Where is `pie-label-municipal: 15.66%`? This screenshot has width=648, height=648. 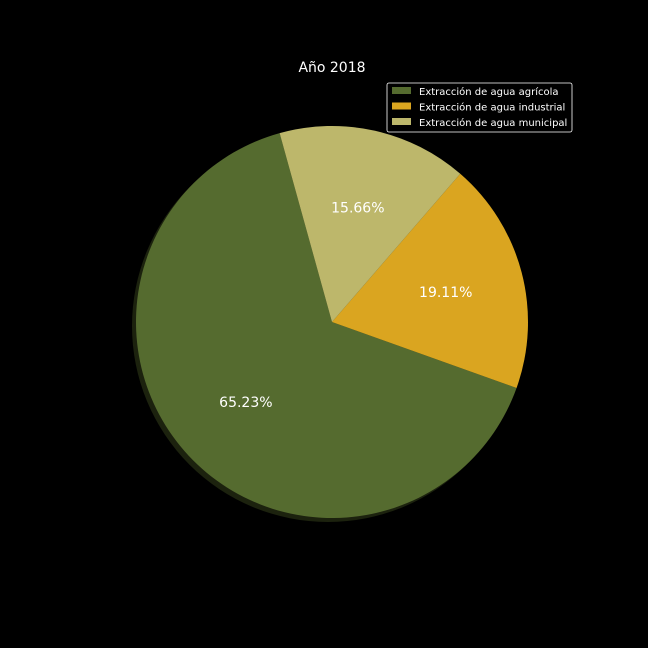 pie-label-municipal: 15.66% is located at coordinates (357, 208).